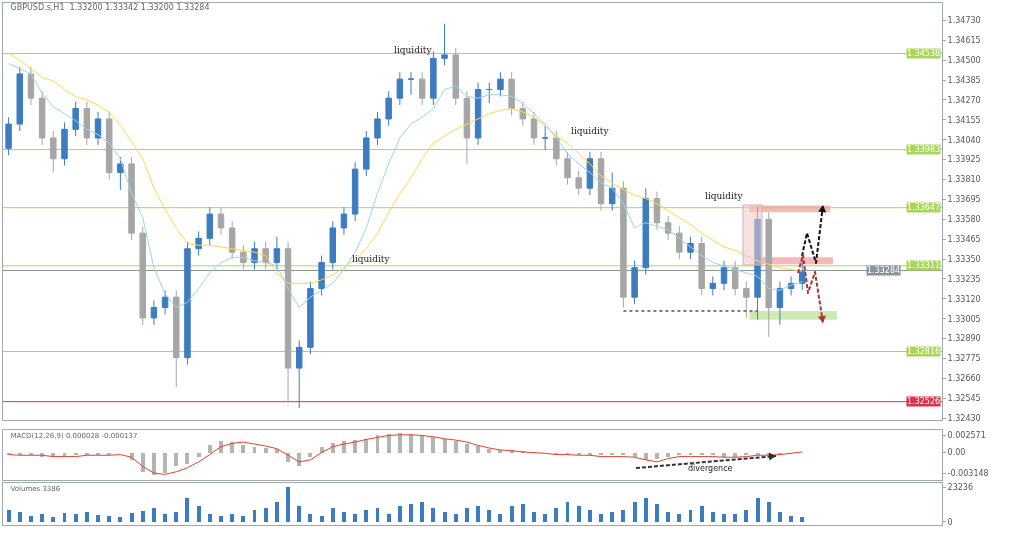 The width and height of the screenshot is (1024, 537). I want to click on y-tick-label: 1.33120, so click(964, 299).